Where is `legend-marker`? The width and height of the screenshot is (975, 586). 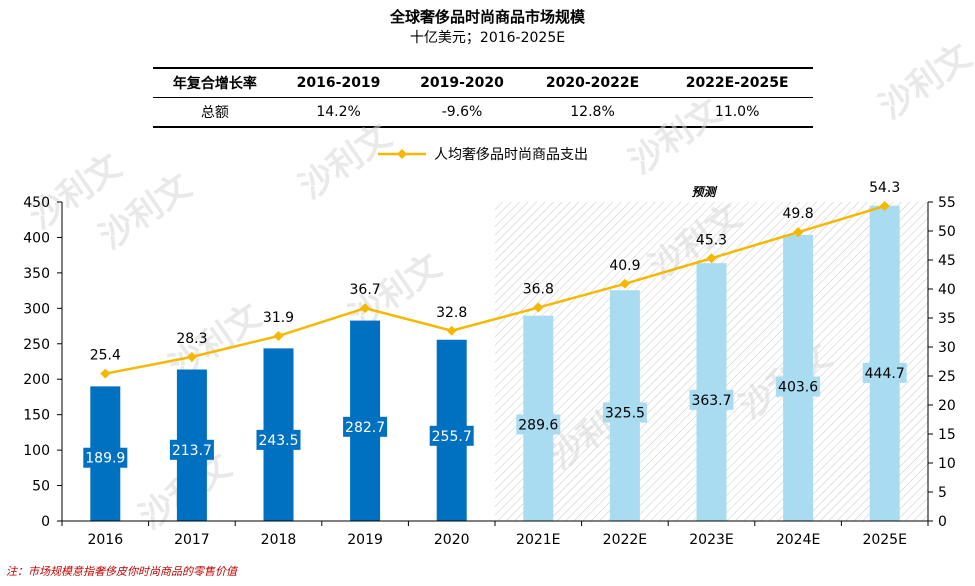 legend-marker is located at coordinates (402, 154).